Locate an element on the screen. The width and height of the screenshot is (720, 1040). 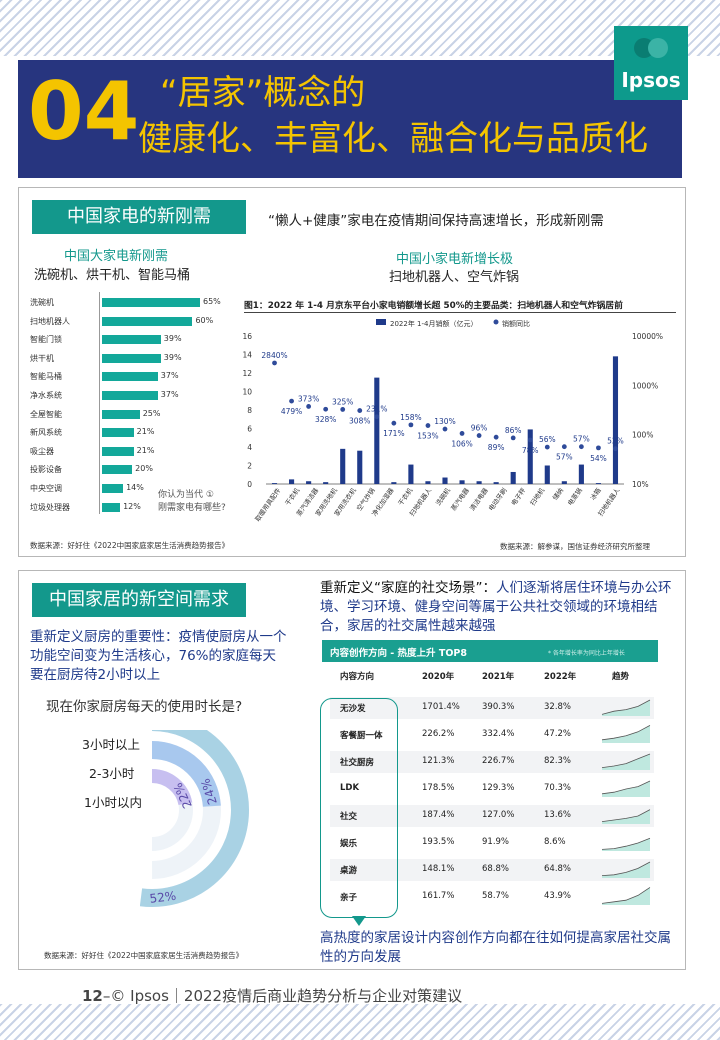
table-cell: 娱乐 is located at coordinates (349, 844).